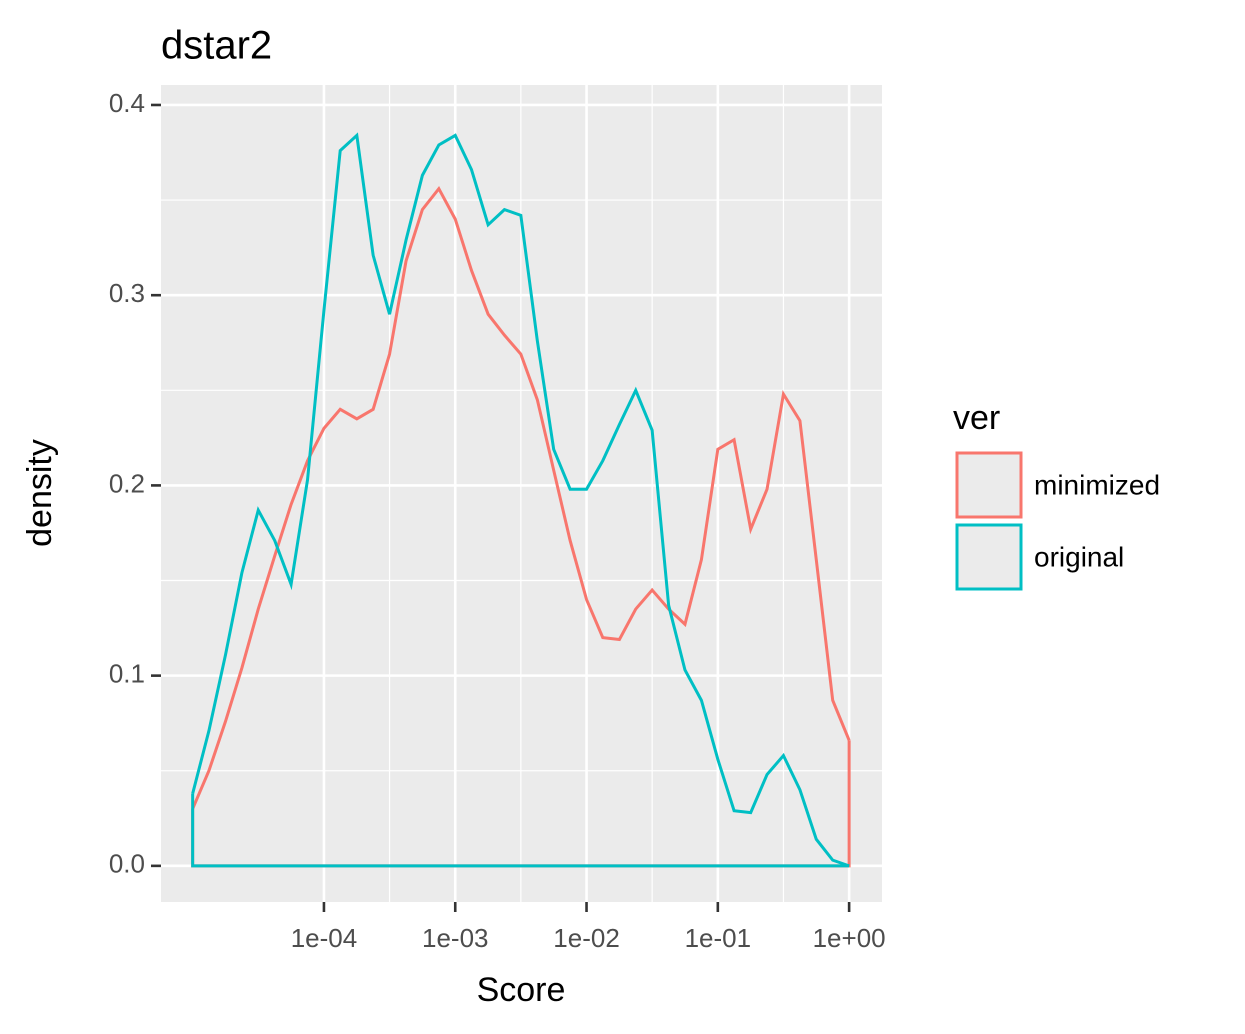 This screenshot has height=1034, width=1245. What do you see at coordinates (521, 990) in the screenshot?
I see `x-axis-title: Score` at bounding box center [521, 990].